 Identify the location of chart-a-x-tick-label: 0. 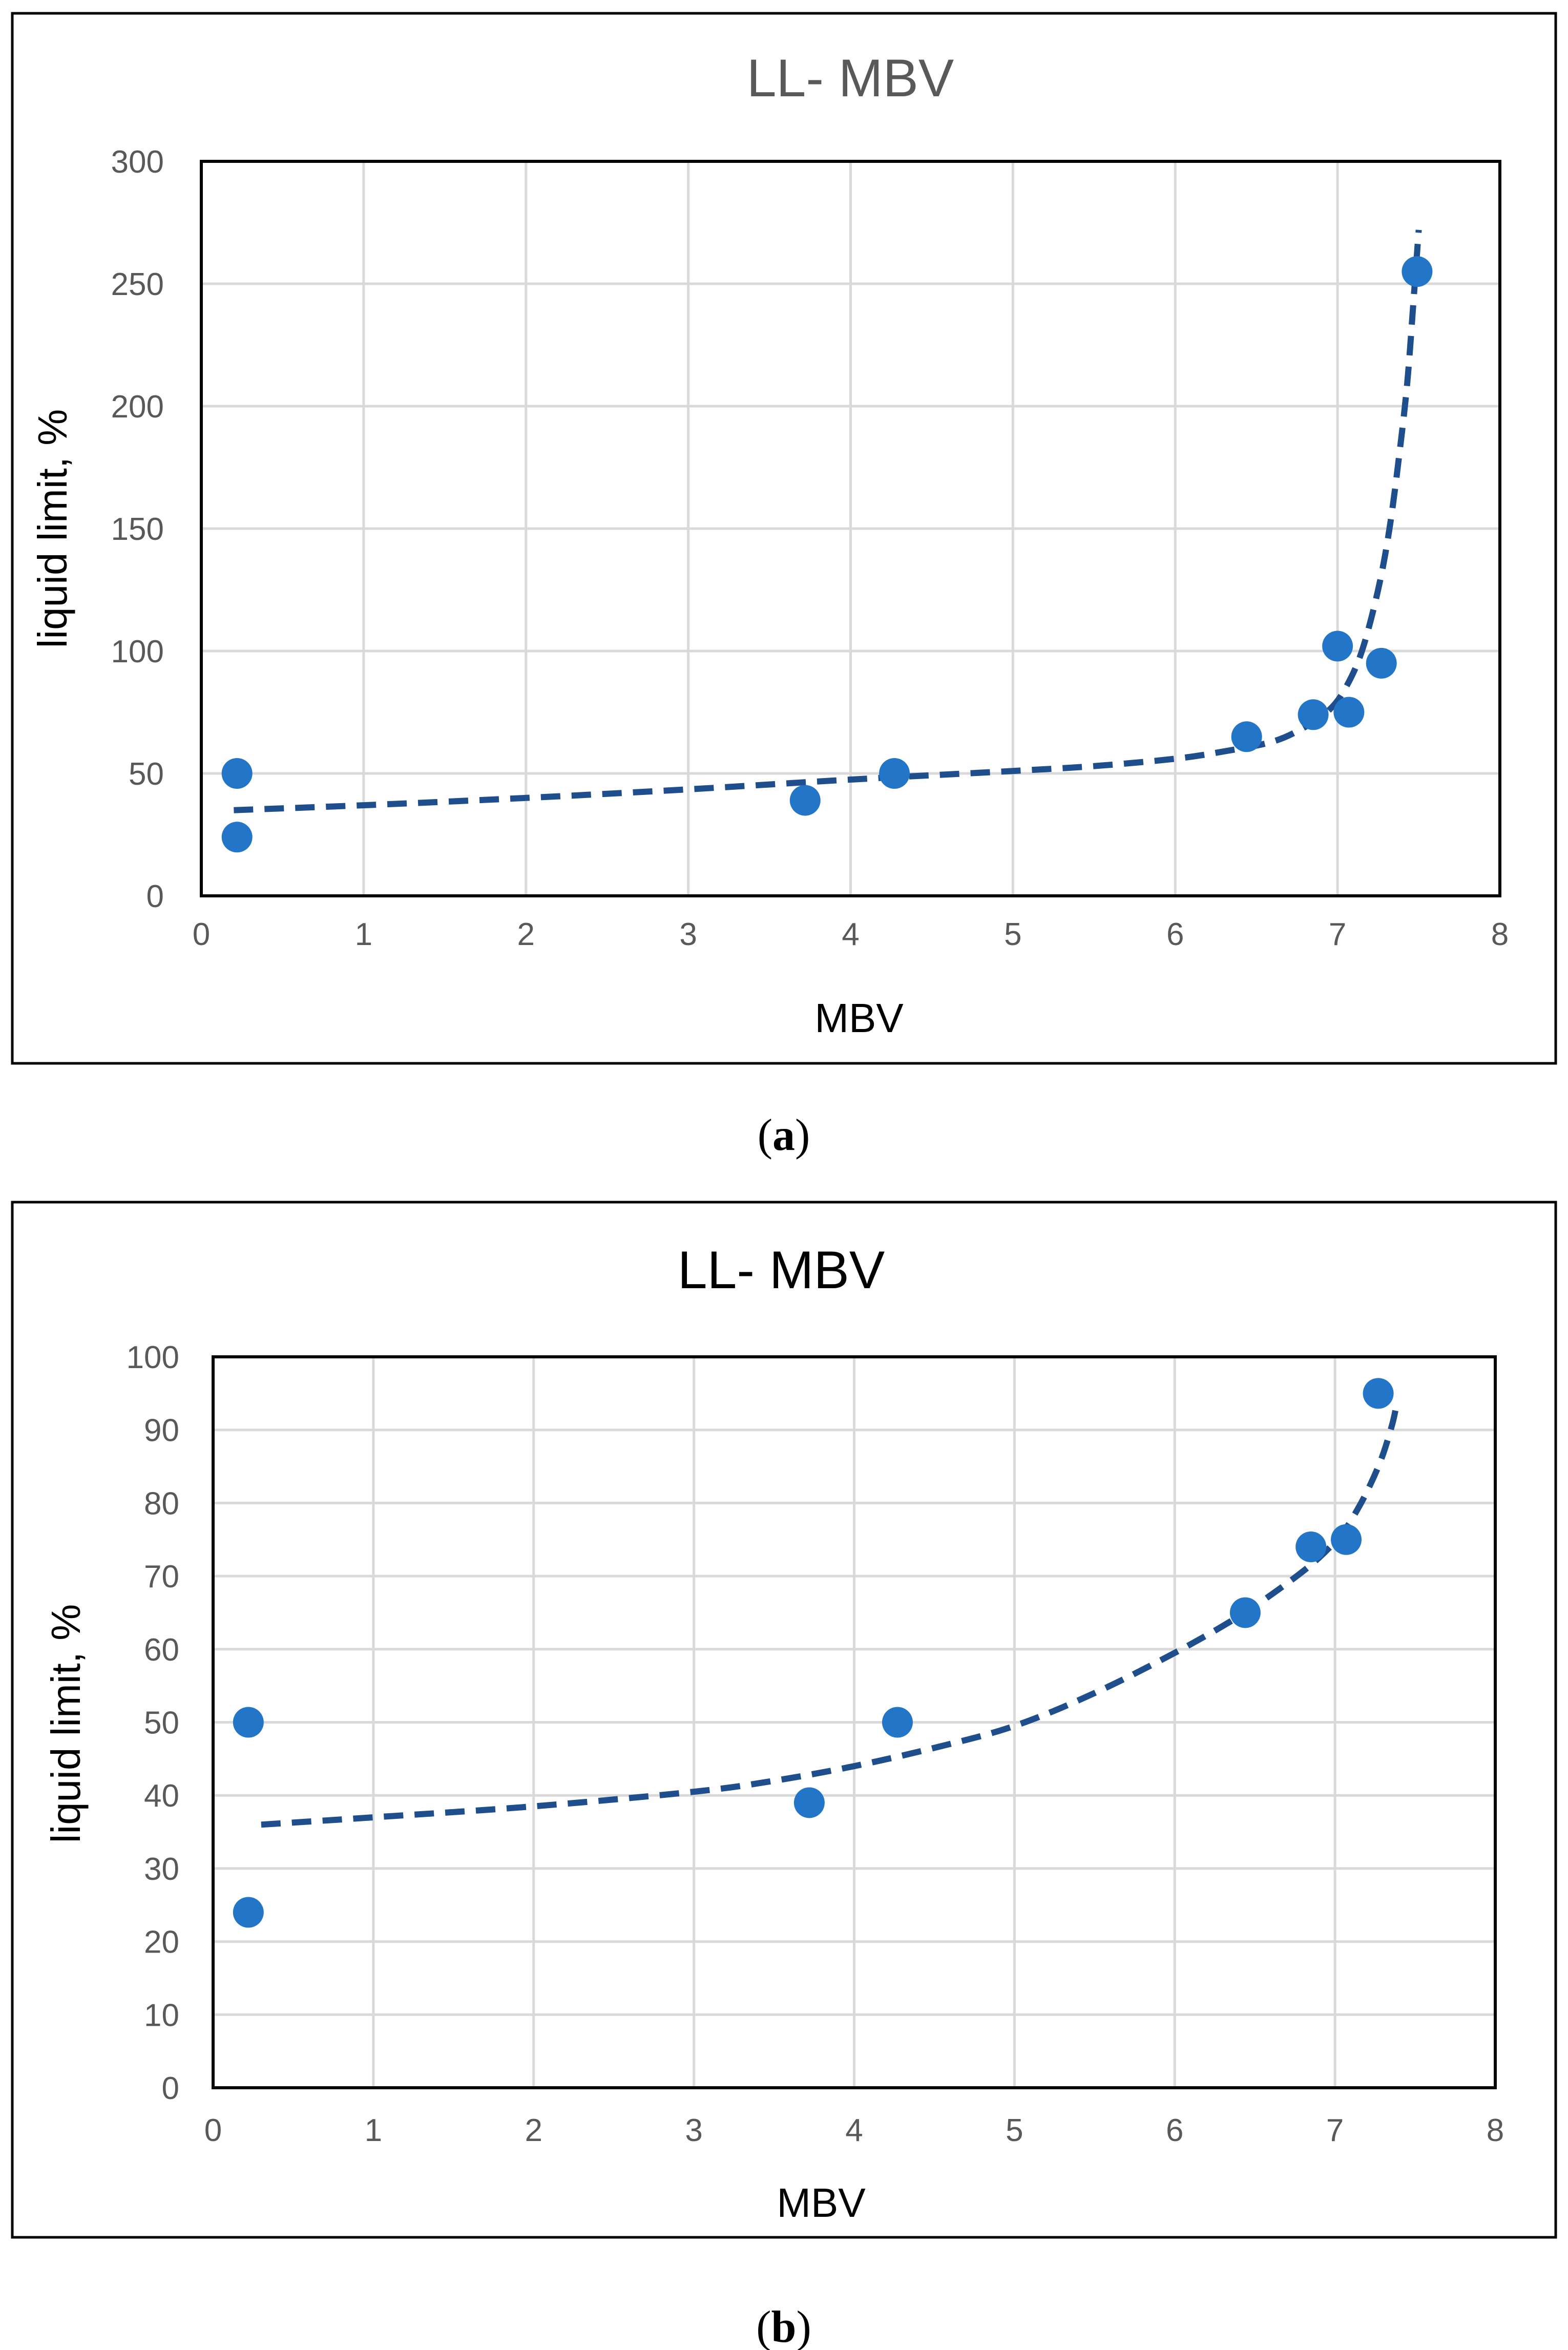
(201, 935).